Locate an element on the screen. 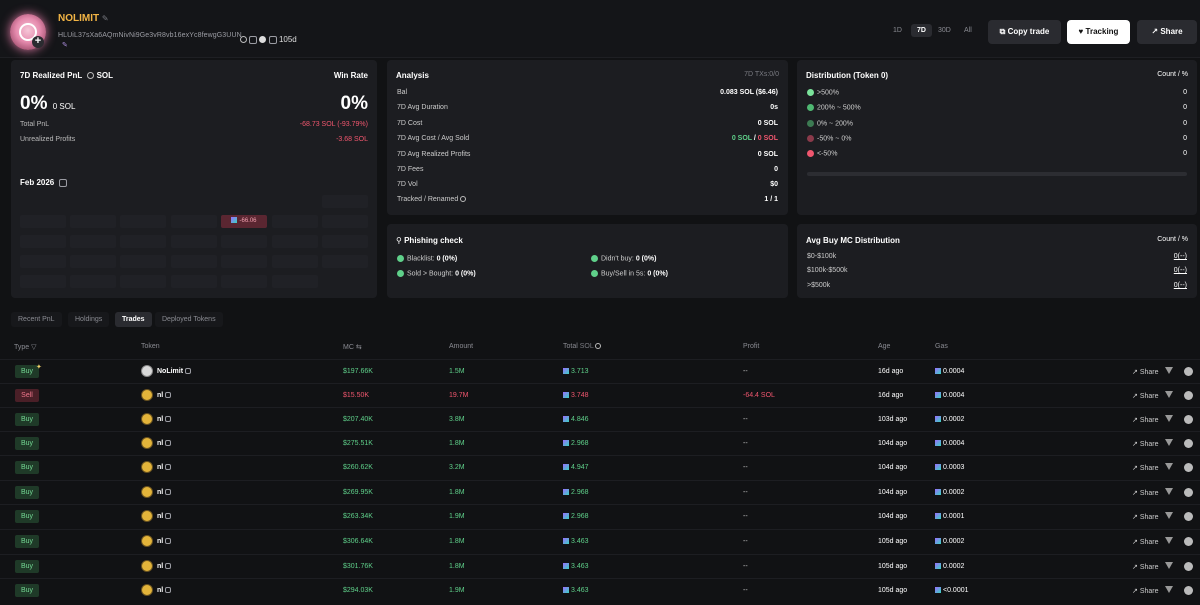  calendar-icon is located at coordinates (63, 182).